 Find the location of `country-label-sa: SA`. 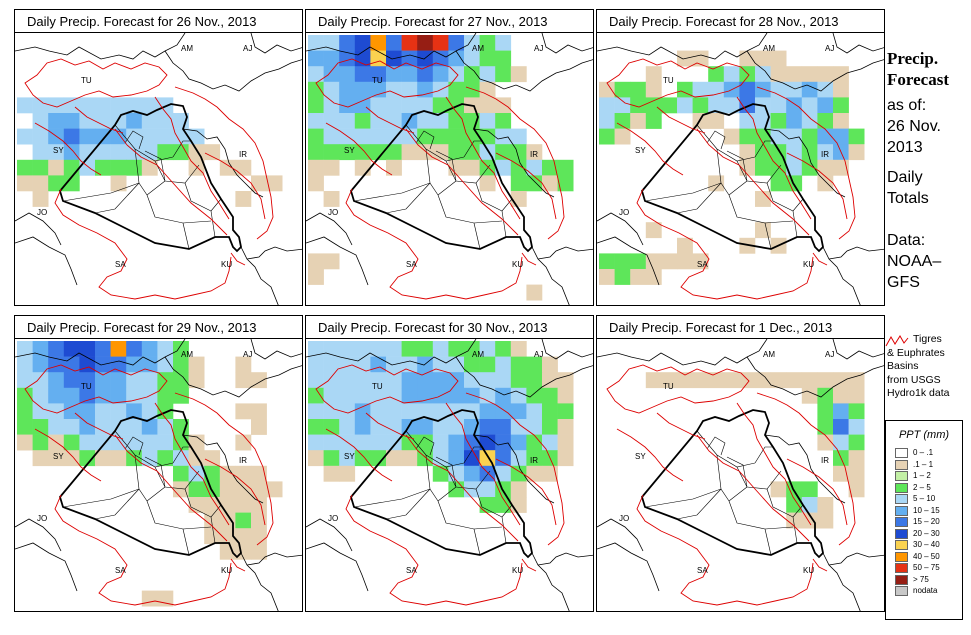

country-label-sa: SA is located at coordinates (411, 264).